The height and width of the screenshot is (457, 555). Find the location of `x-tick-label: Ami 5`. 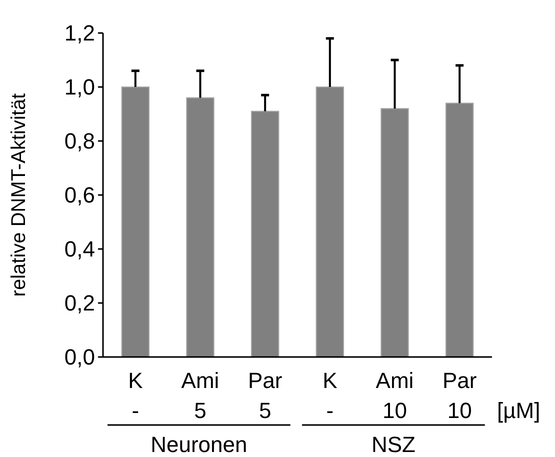

x-tick-label: Ami 5 is located at coordinates (200, 395).